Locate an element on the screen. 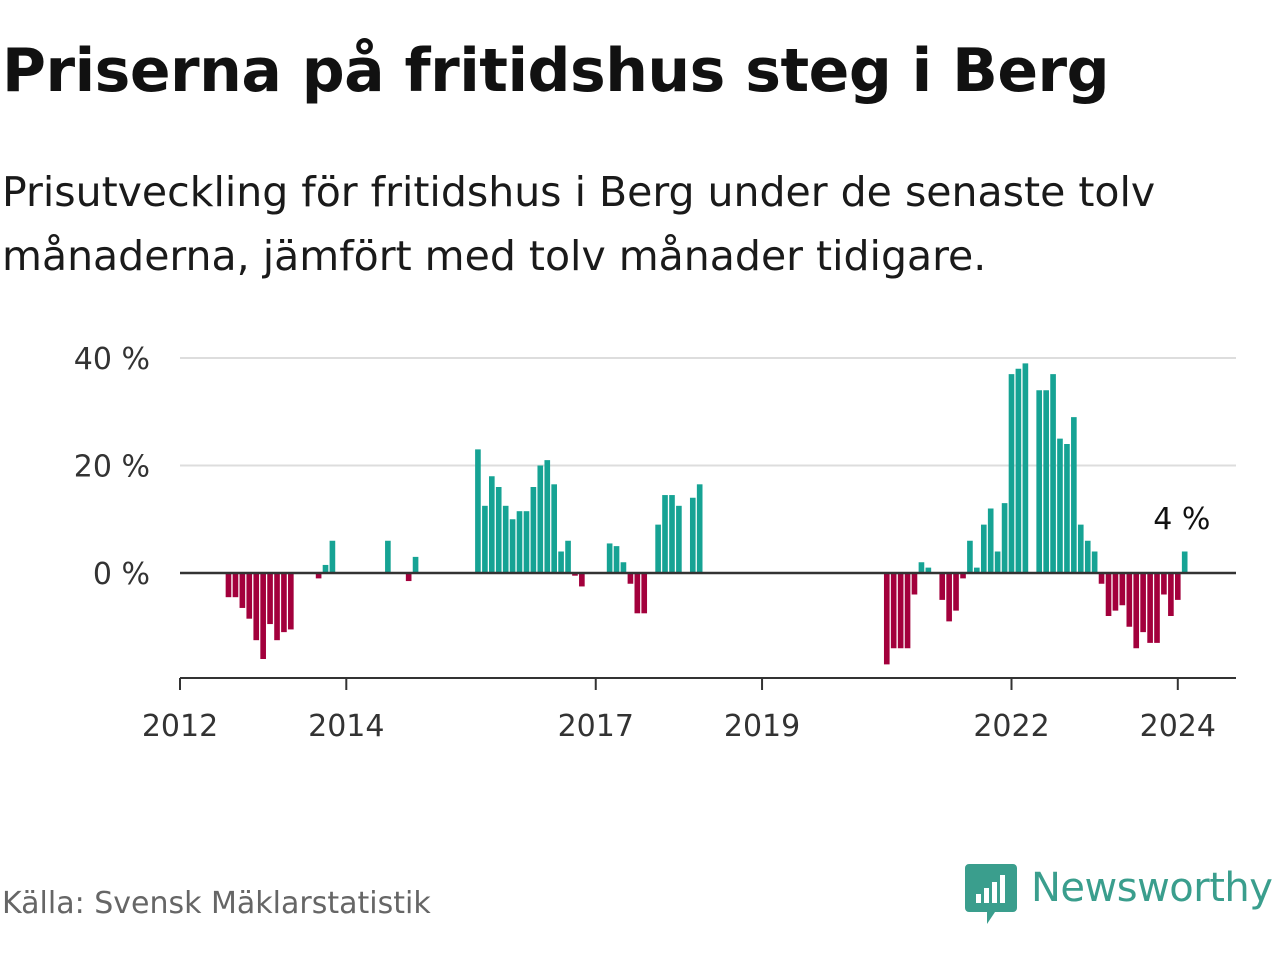  axes is located at coordinates (707, 630).